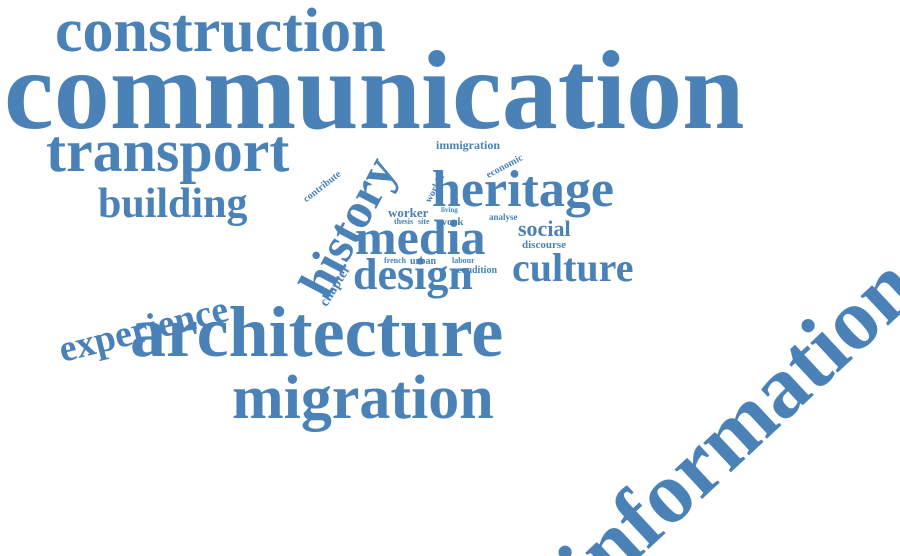 This screenshot has width=900, height=556. What do you see at coordinates (413, 274) in the screenshot?
I see `word-design: design` at bounding box center [413, 274].